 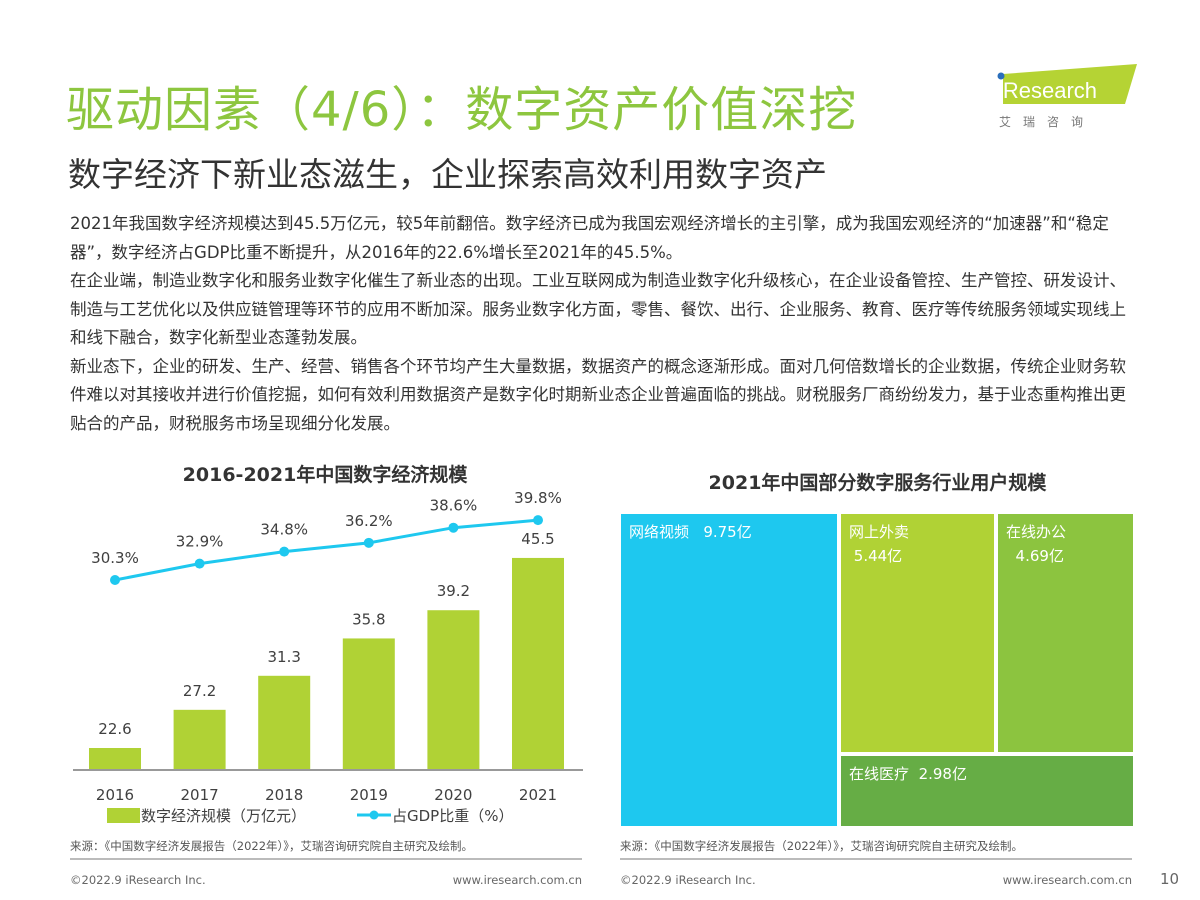 What do you see at coordinates (917, 633) in the screenshot?
I see `treemap-cell-takeout: 网上外卖 5.44亿` at bounding box center [917, 633].